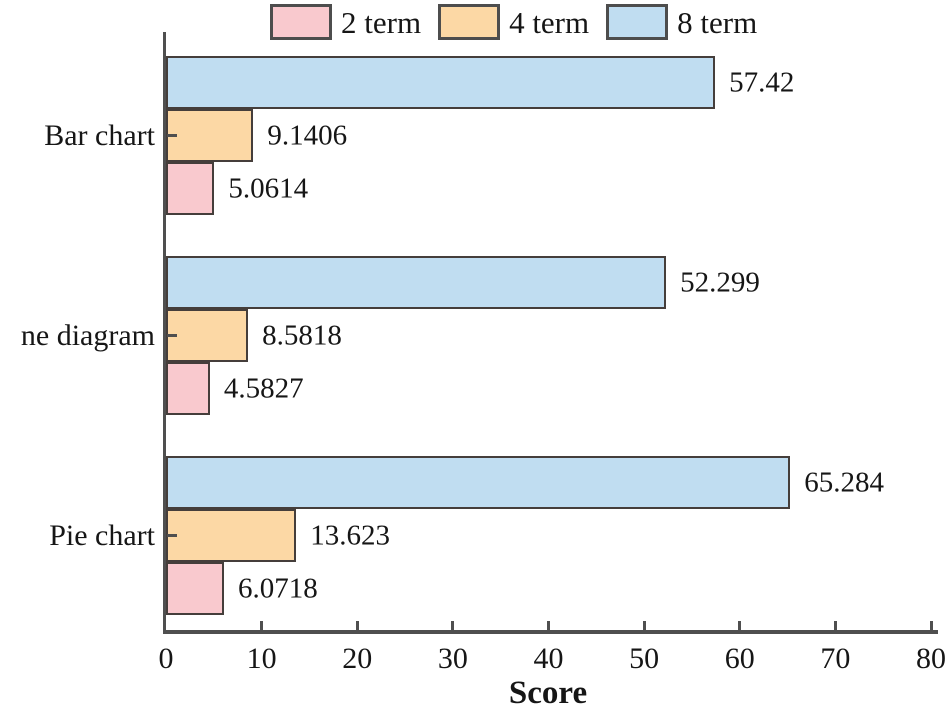 The height and width of the screenshot is (722, 946). What do you see at coordinates (357, 658) in the screenshot?
I see `x-axis-tick-label: 20` at bounding box center [357, 658].